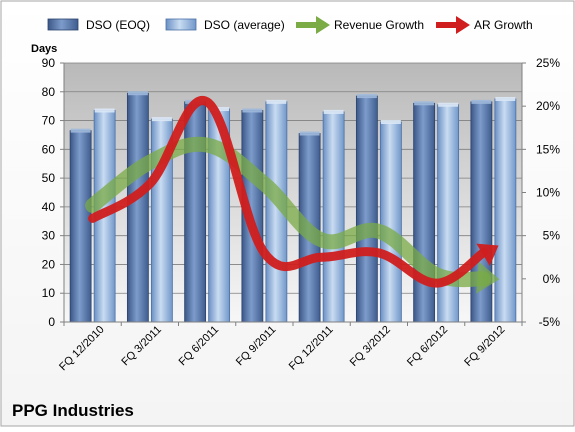 The image size is (575, 432). I want to click on y-left-tick-label: 0, so click(51, 322).